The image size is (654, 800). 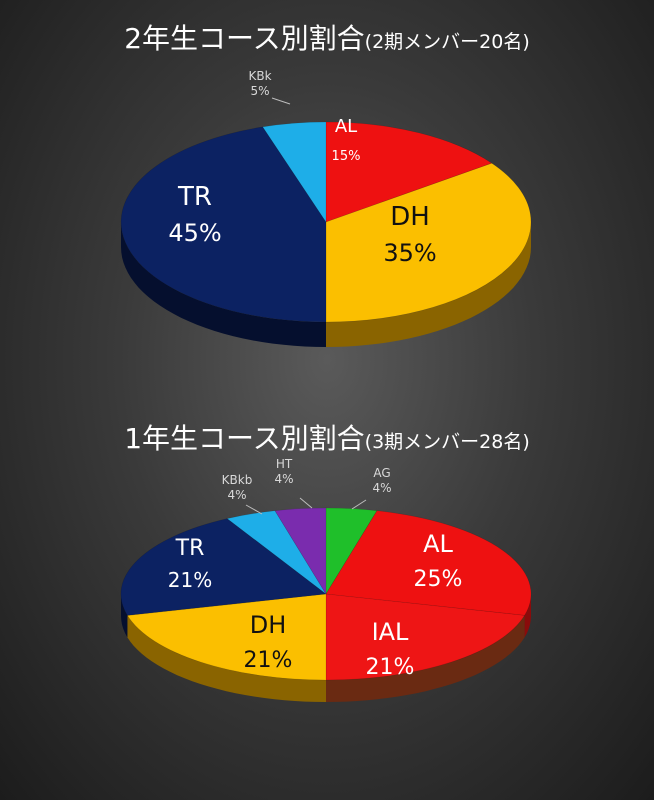 I want to click on slice-value-ag: 4%, so click(x=381, y=488).